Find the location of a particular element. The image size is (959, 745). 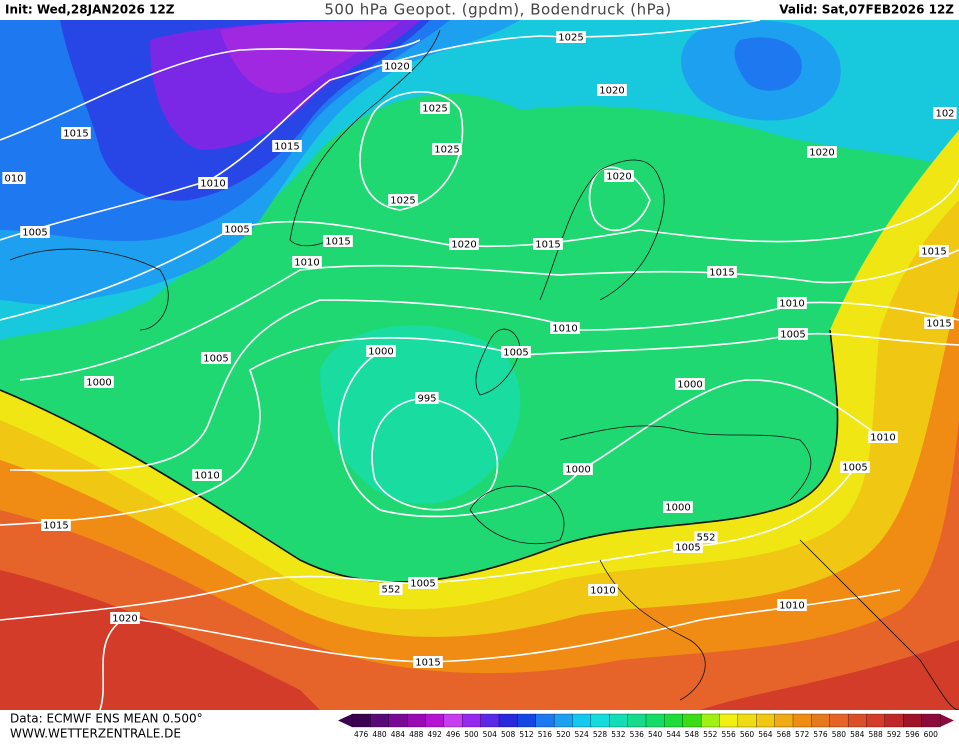

colorbar-label: 492 is located at coordinates (435, 734).